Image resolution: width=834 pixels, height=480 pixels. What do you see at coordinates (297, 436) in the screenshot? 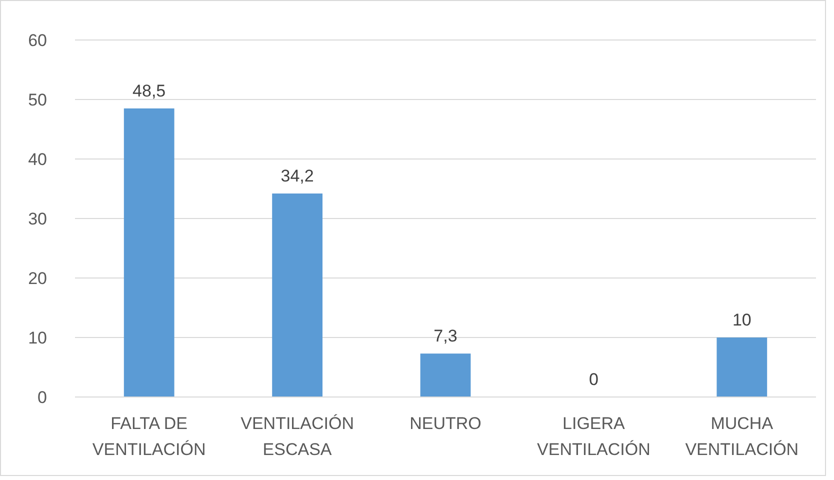
I see `x-tick-label: VENTILACIÓN ESCASA` at bounding box center [297, 436].